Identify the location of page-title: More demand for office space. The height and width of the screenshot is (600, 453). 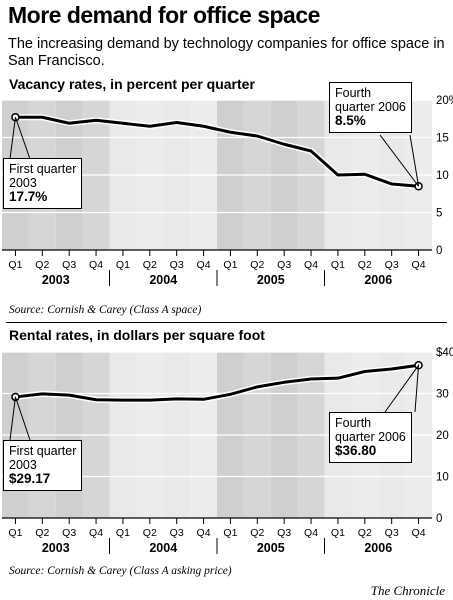
(164, 15).